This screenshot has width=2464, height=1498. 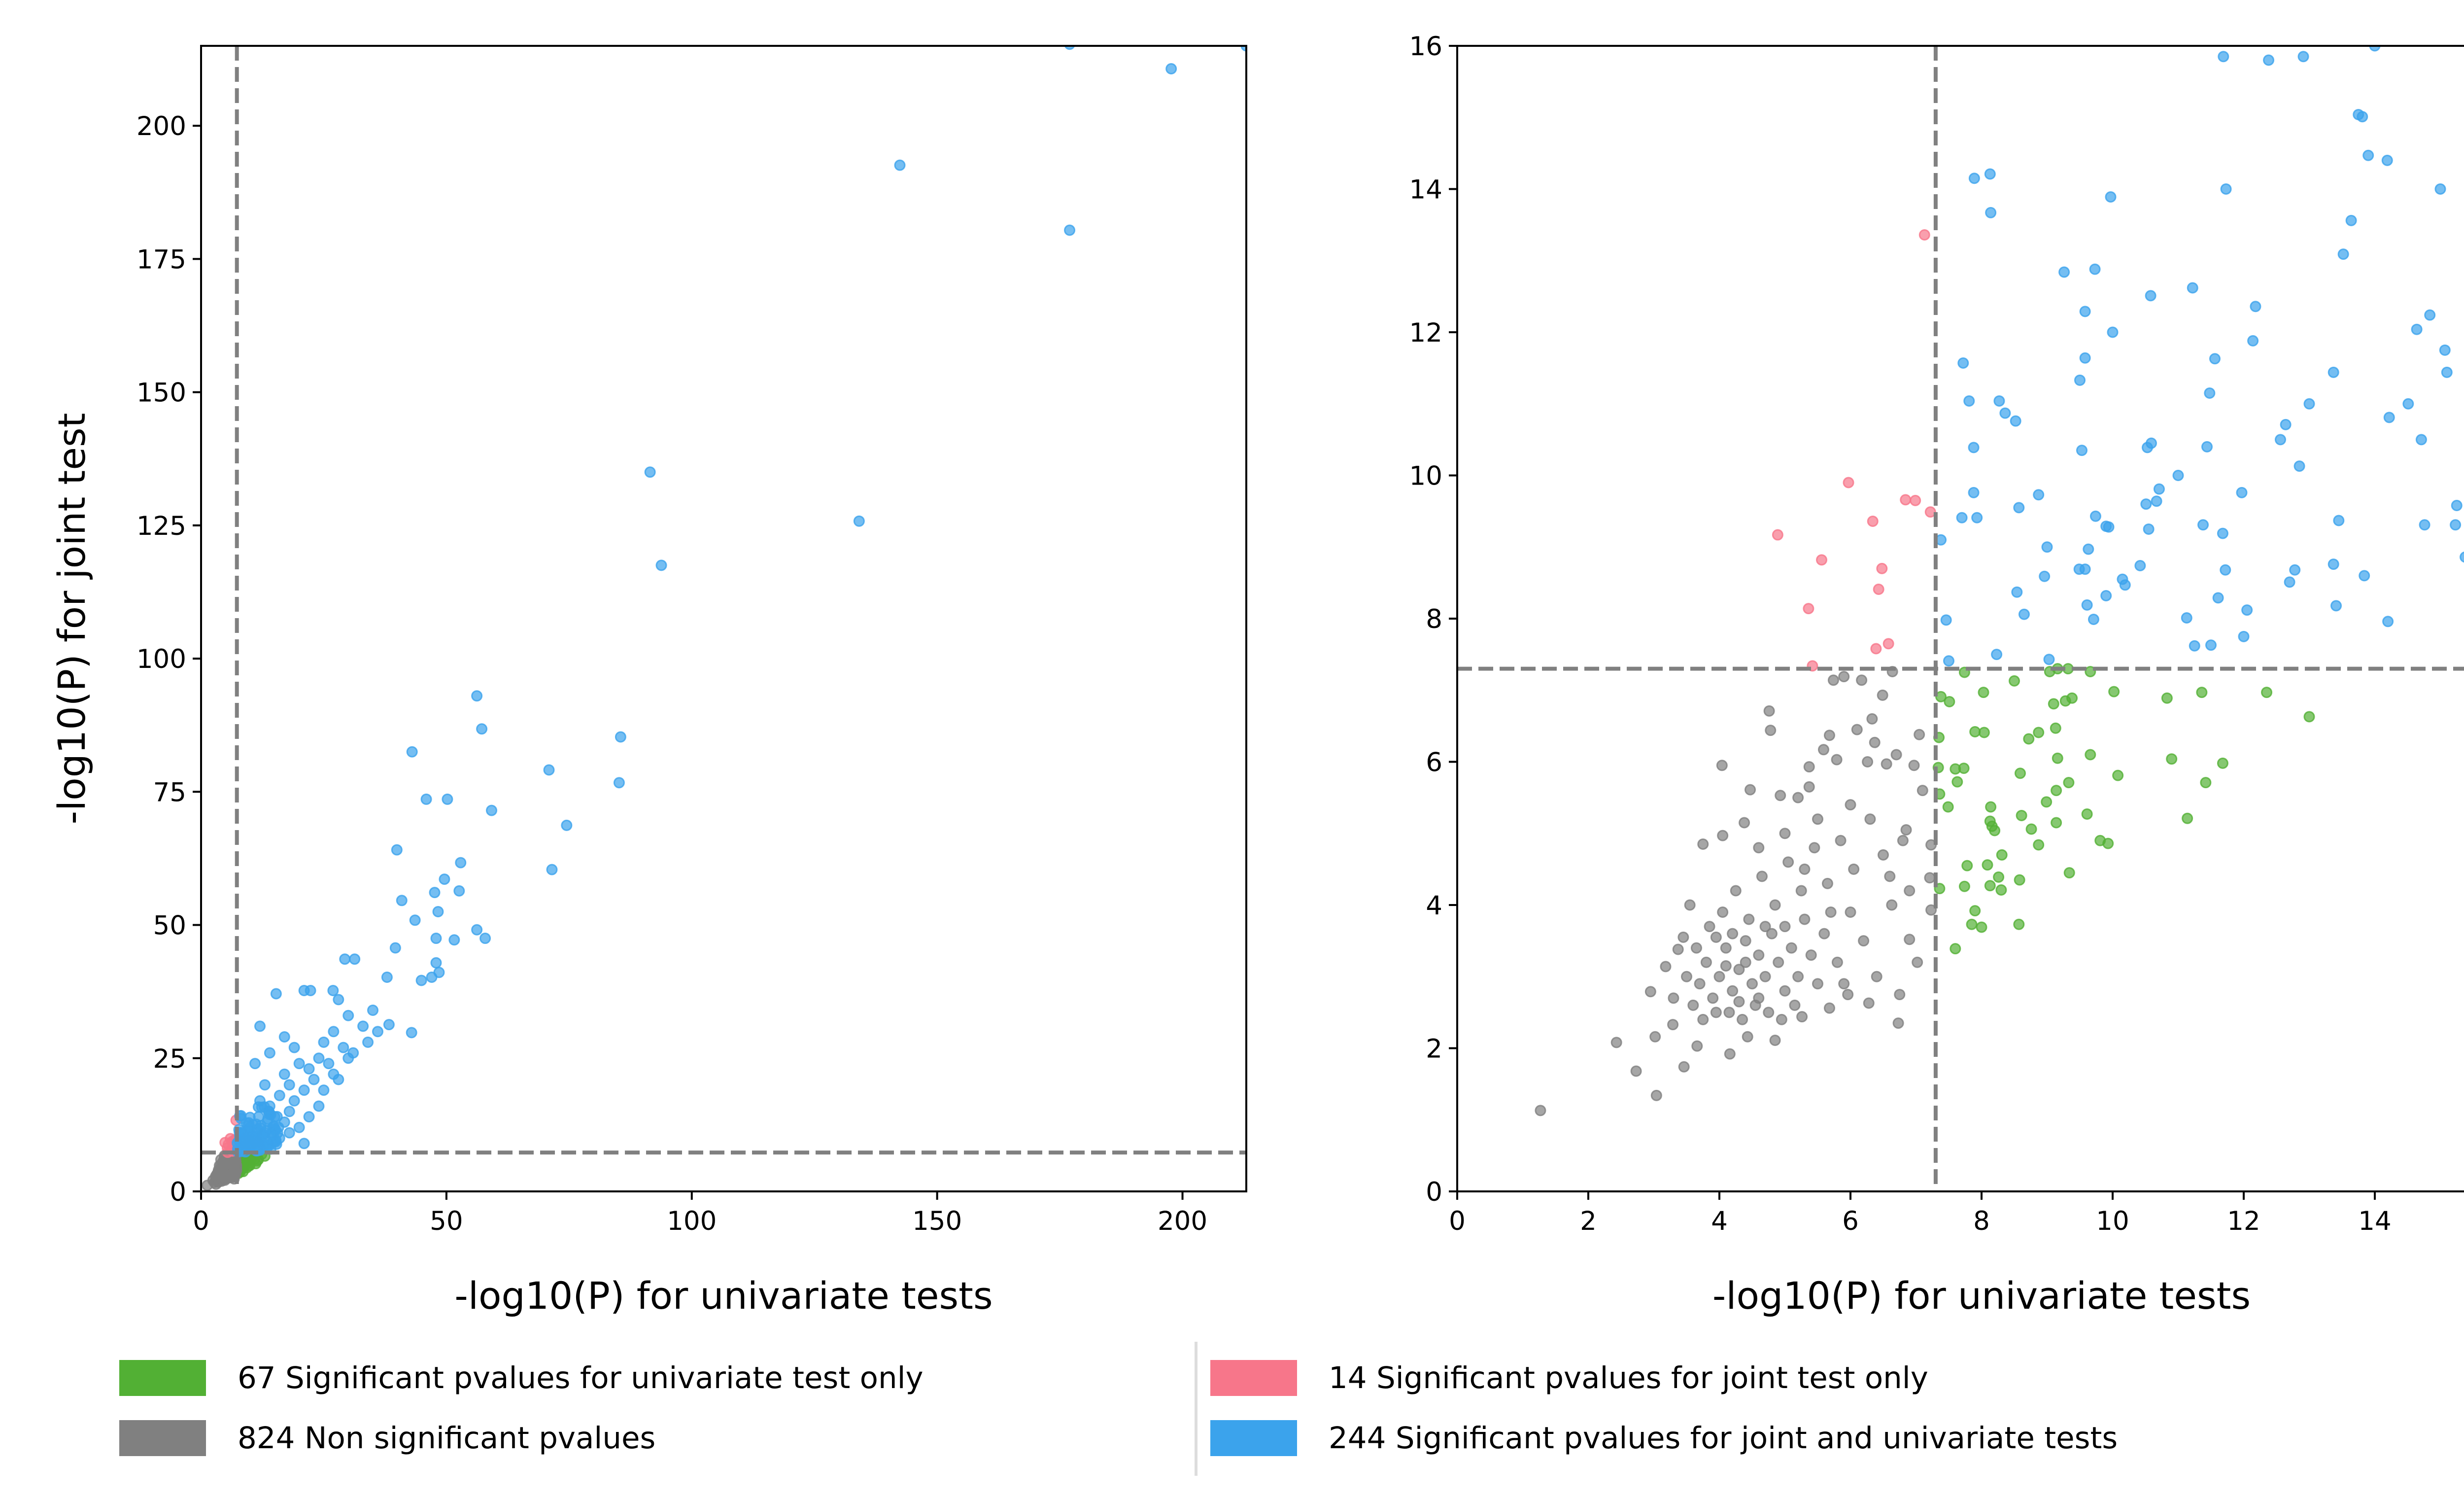 What do you see at coordinates (1434, 906) in the screenshot?
I see `y-tick-label: 4` at bounding box center [1434, 906].